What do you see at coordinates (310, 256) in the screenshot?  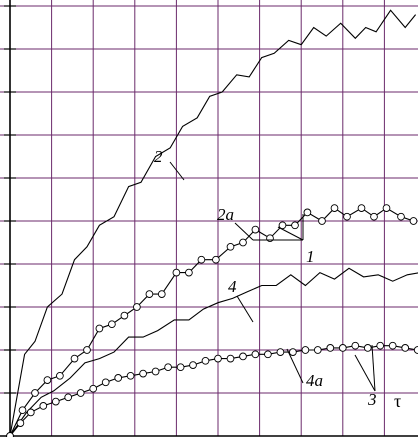 I see `label-1: 1` at bounding box center [310, 256].